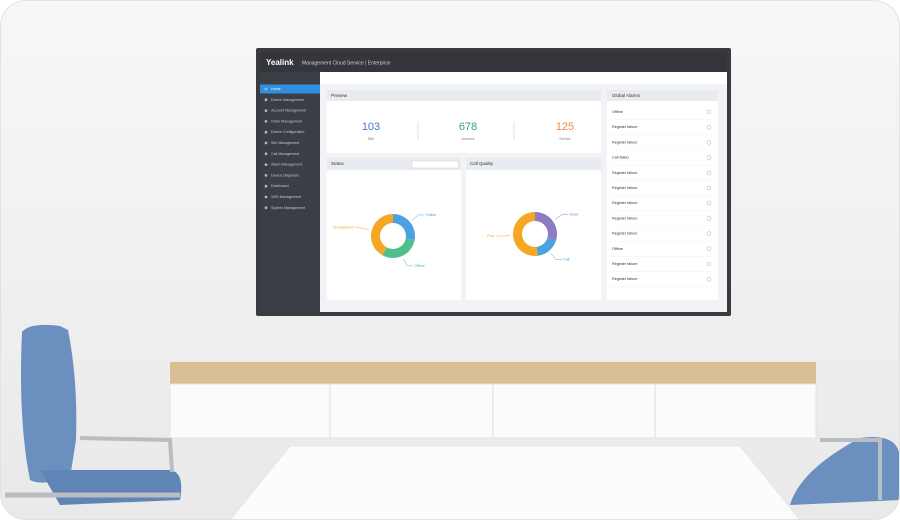 Image resolution: width=900 pixels, height=525 pixels. I want to click on app-title: Management Cloud Service | Enterprise, so click(346, 63).